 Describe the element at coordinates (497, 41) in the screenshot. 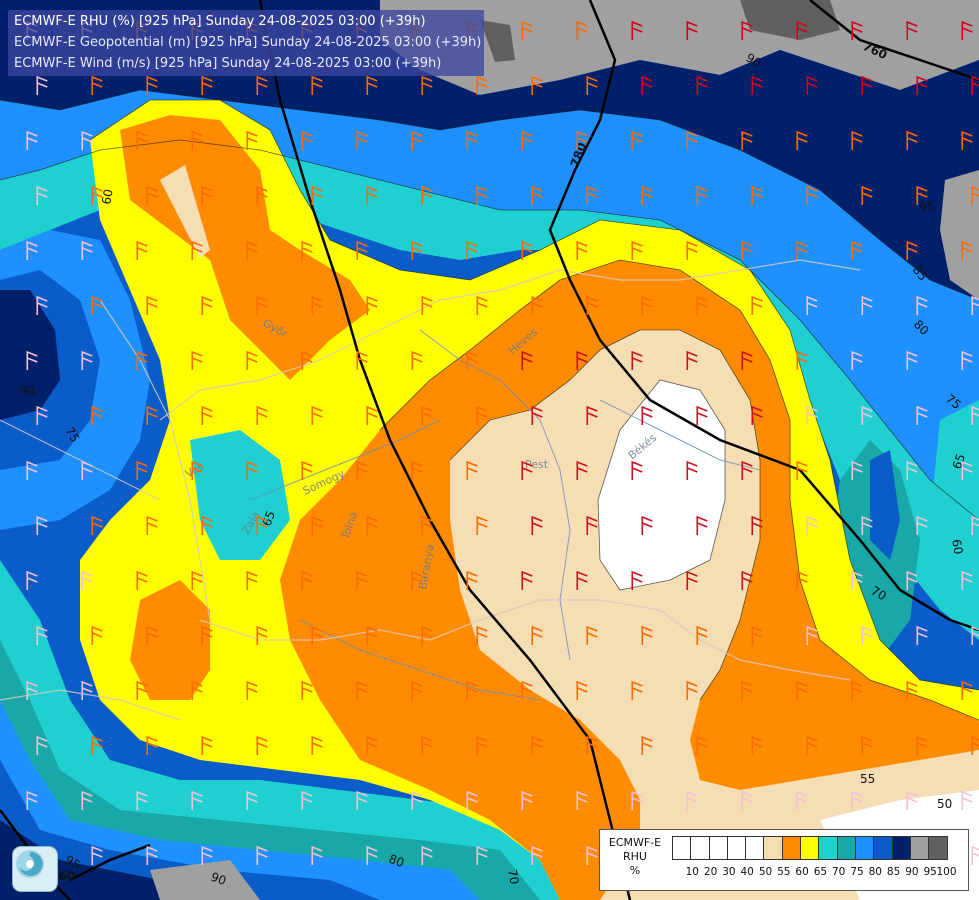

I see `rhu-zone-100b` at that location.